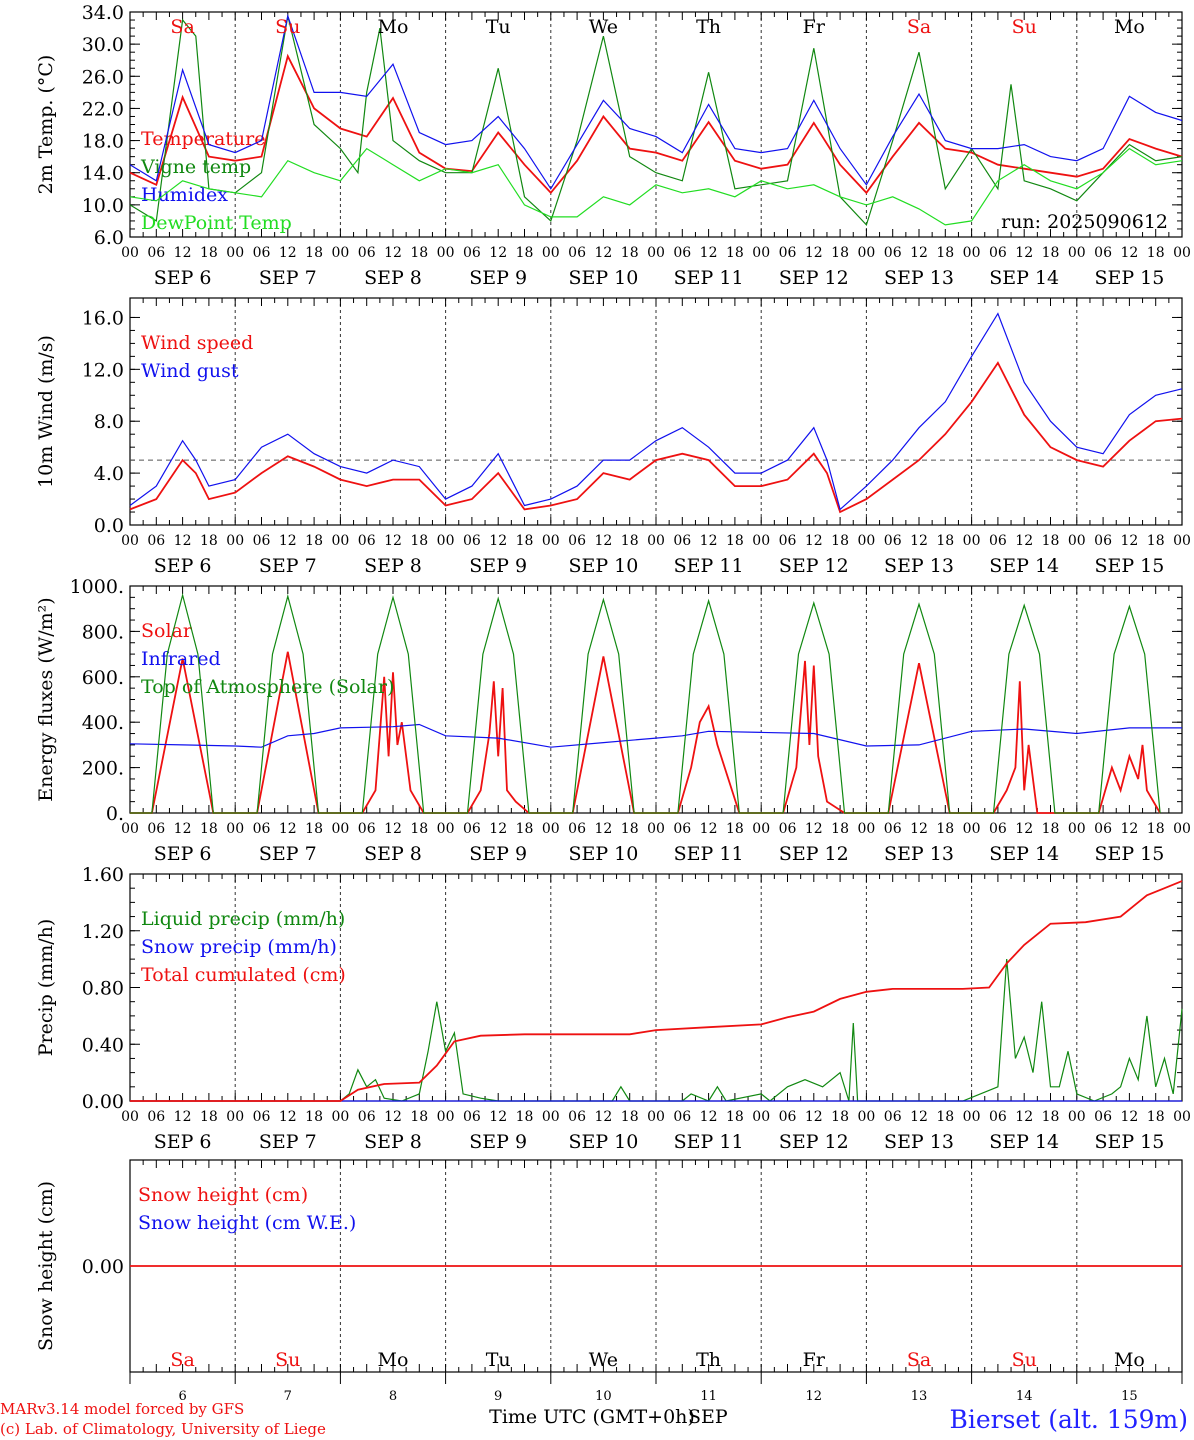 This screenshot has width=1194, height=1440. I want to click on day-abbr: Su, so click(1024, 1360).